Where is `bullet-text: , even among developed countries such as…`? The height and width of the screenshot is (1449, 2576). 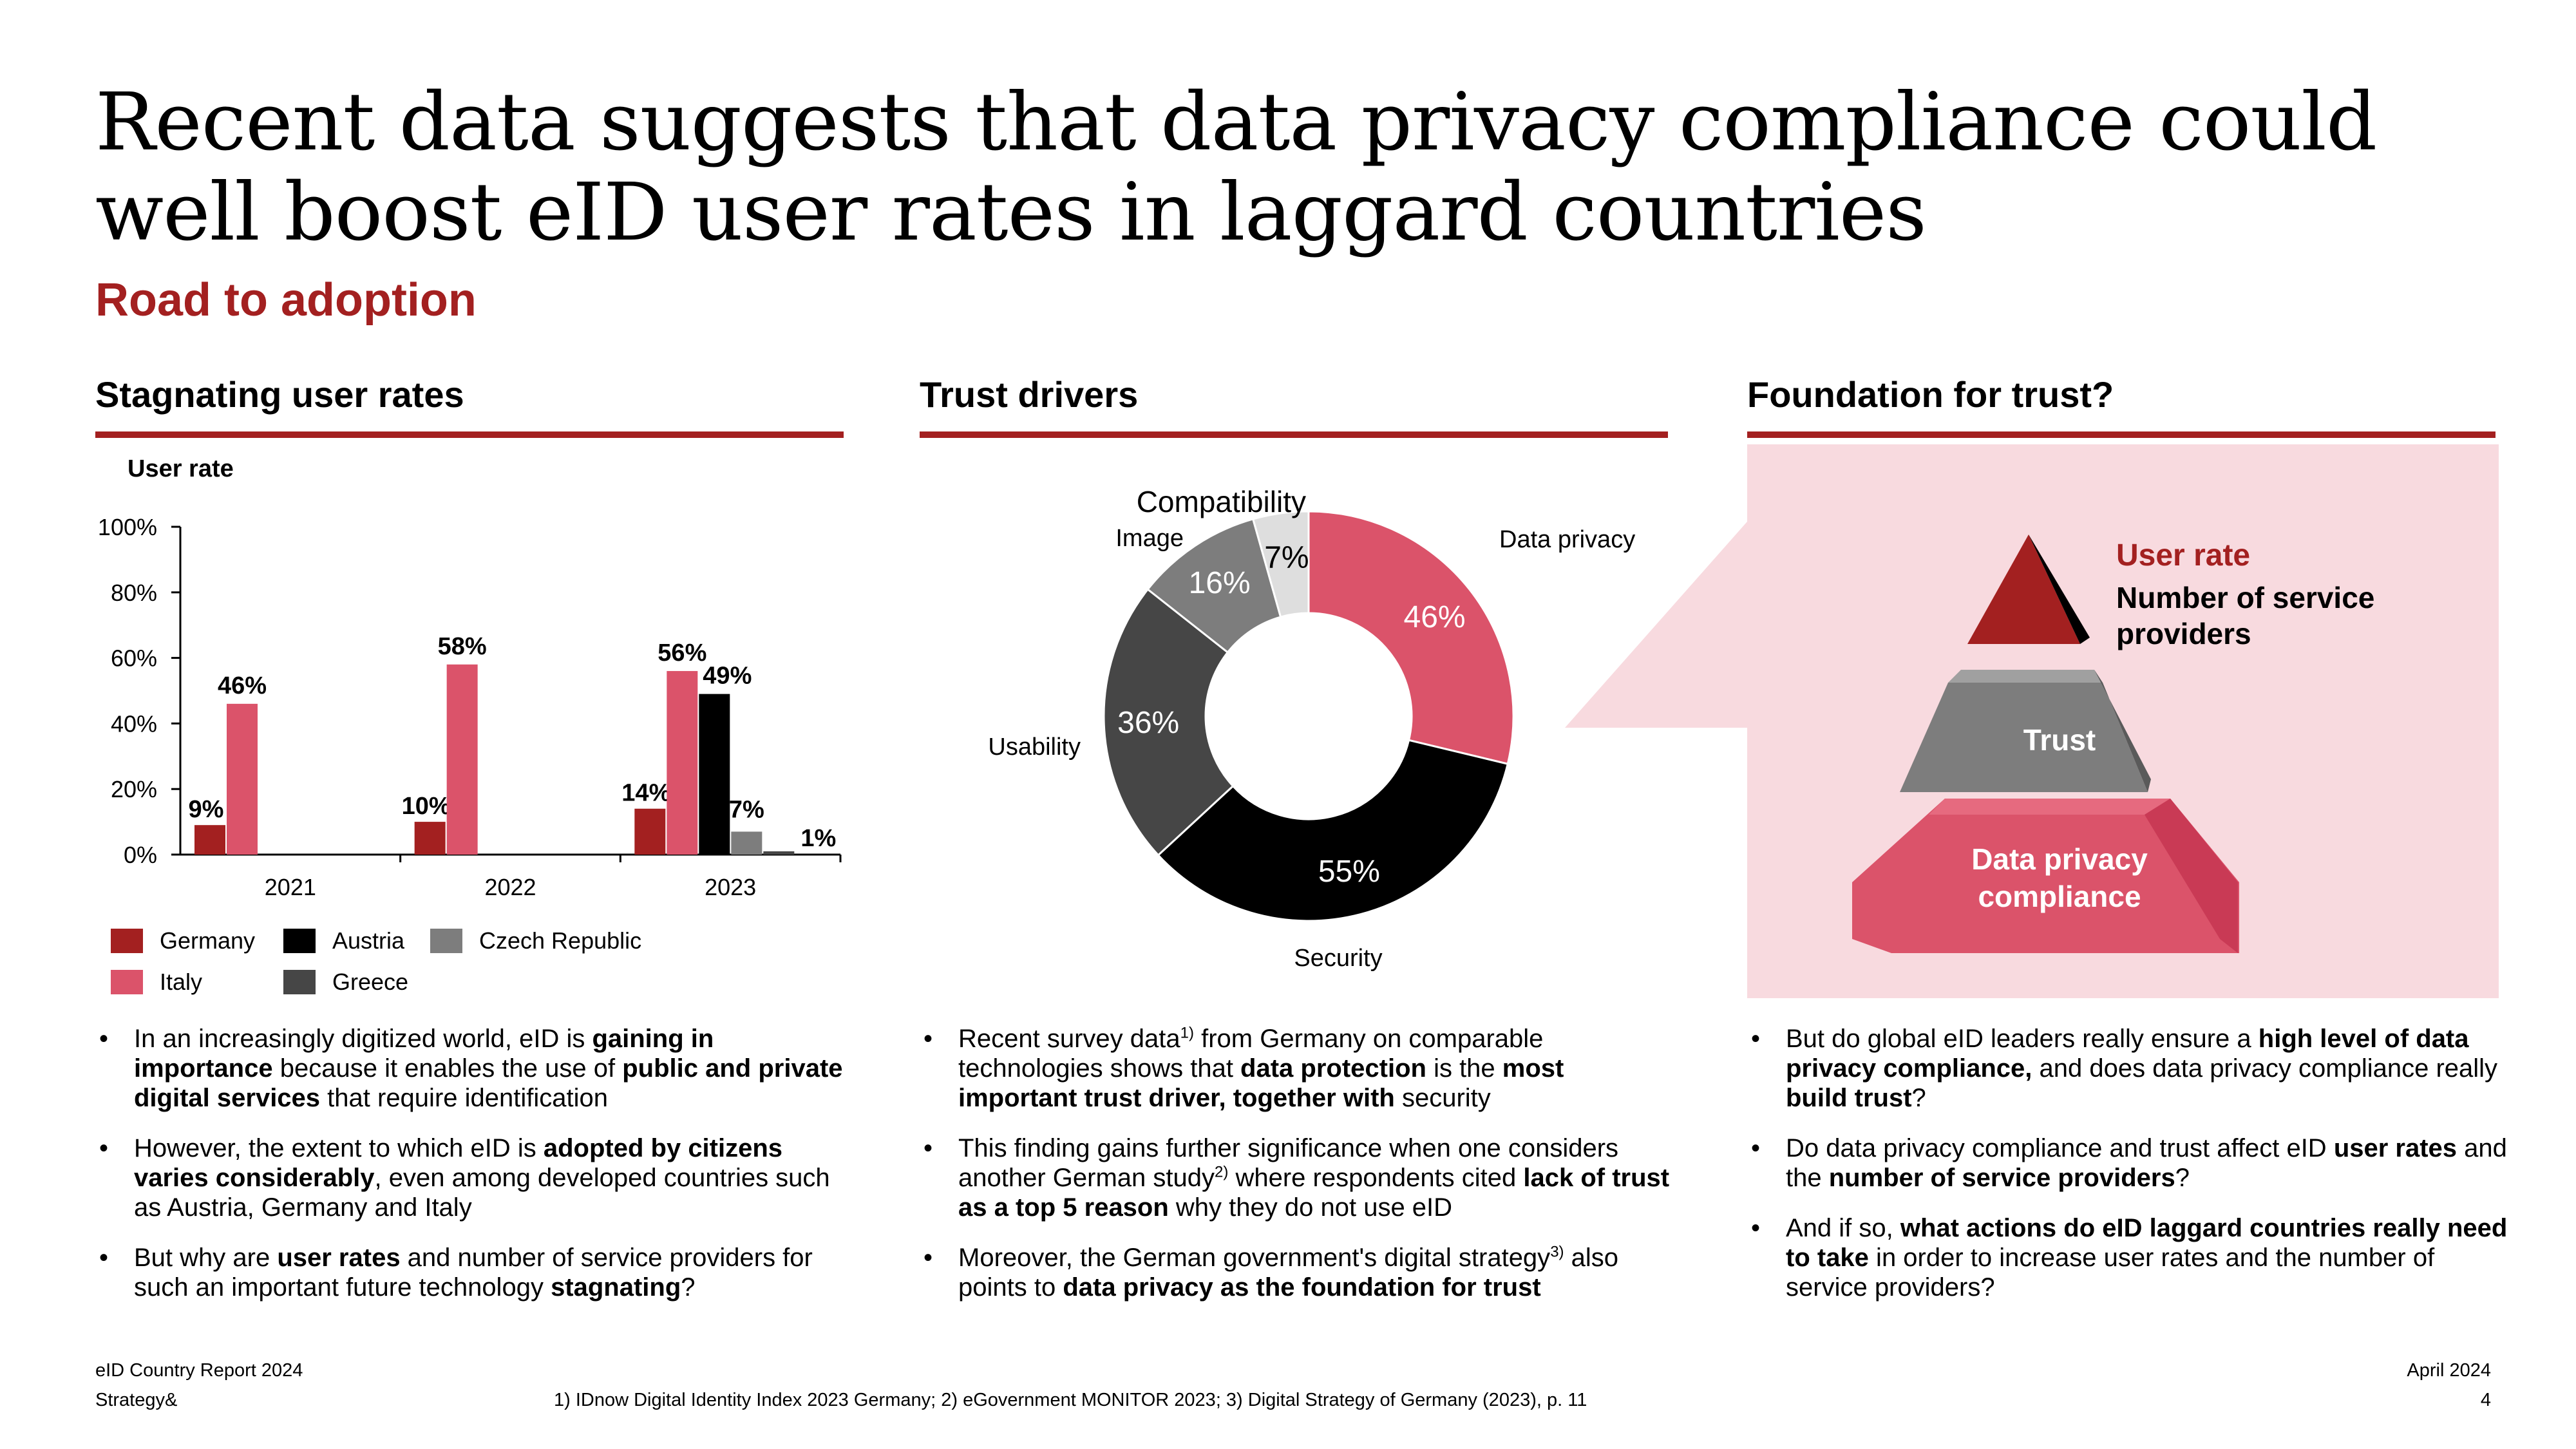 bullet-text: , even among developed countries such as… is located at coordinates (482, 1193).